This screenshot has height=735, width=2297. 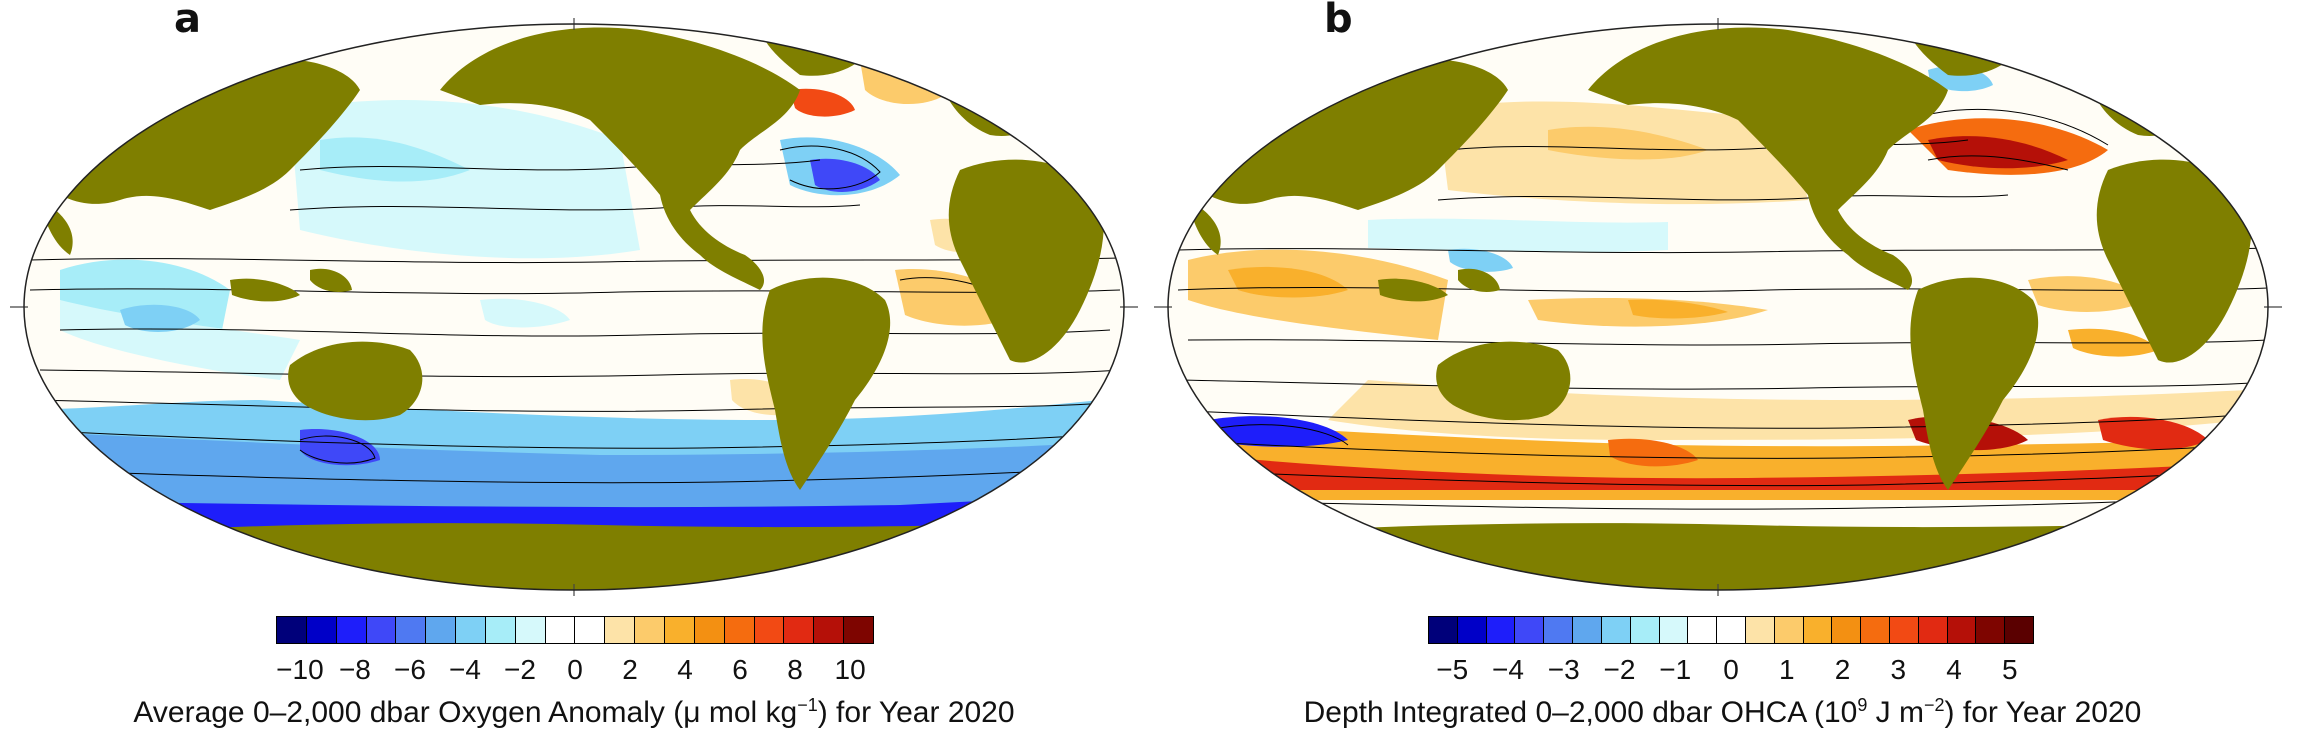 What do you see at coordinates (300, 669) in the screenshot?
I see `colorbar-tick-label: −10` at bounding box center [300, 669].